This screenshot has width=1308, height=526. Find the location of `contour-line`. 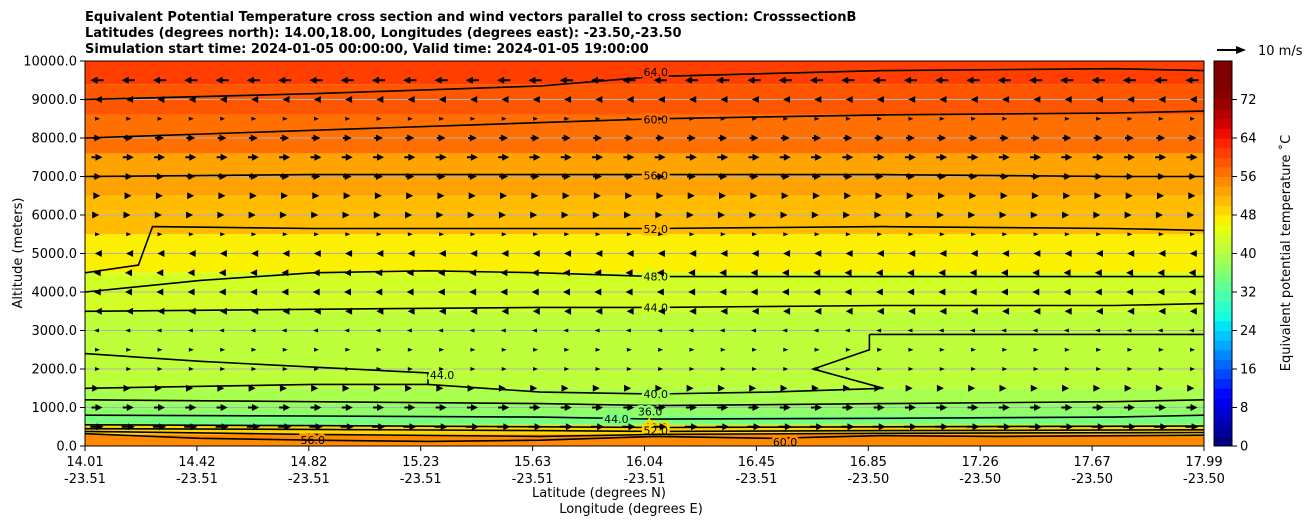

contour-line is located at coordinates (644, 434).